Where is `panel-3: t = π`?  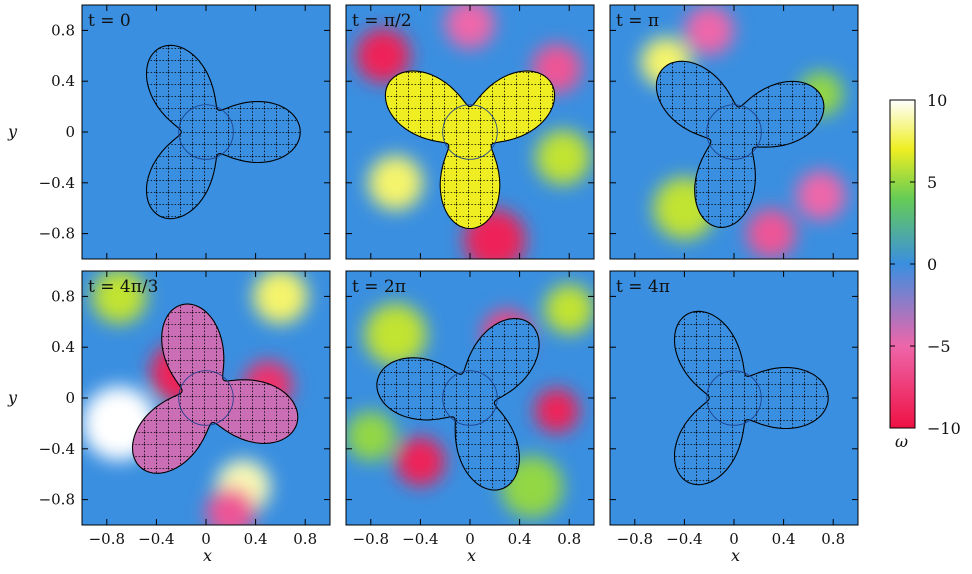 panel-3: t = π is located at coordinates (734, 132).